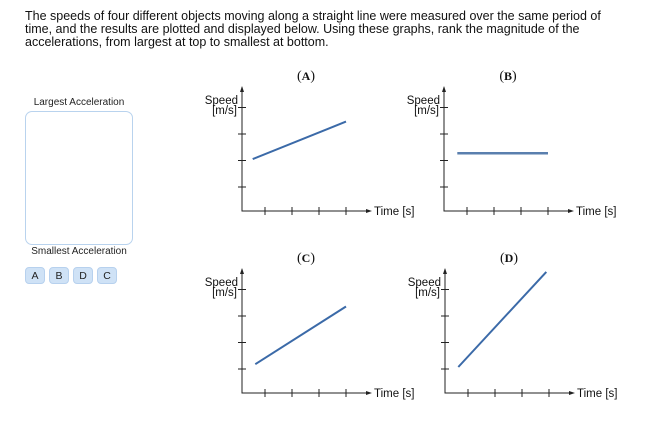 The image size is (646, 423). Describe the element at coordinates (509, 258) in the screenshot. I see `graph-title: (D)` at that location.